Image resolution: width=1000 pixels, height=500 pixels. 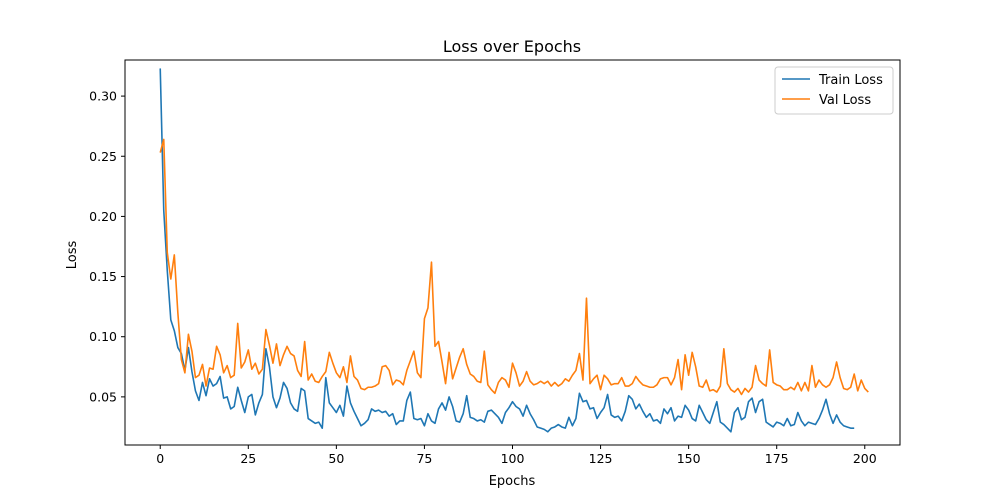 I want to click on x-tick-label: 125, so click(x=601, y=458).